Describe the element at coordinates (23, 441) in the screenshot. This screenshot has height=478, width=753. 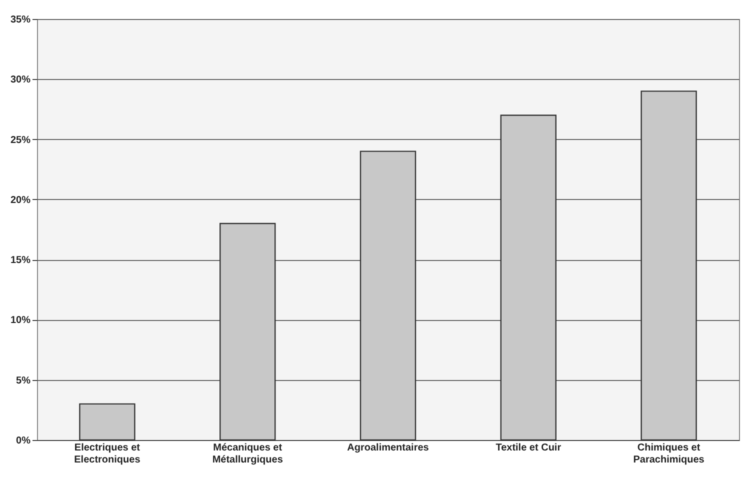
I see `y-tick-label: 0%` at that location.